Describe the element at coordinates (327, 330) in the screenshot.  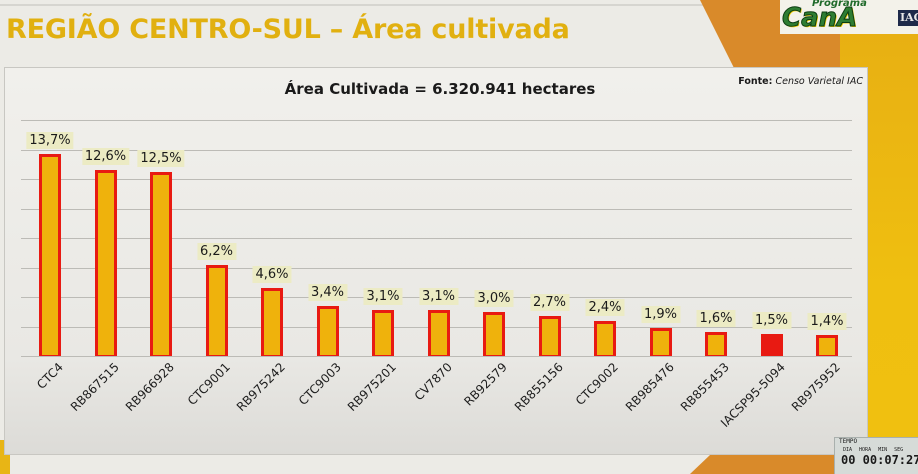
I see `bar-ctc9003` at that location.